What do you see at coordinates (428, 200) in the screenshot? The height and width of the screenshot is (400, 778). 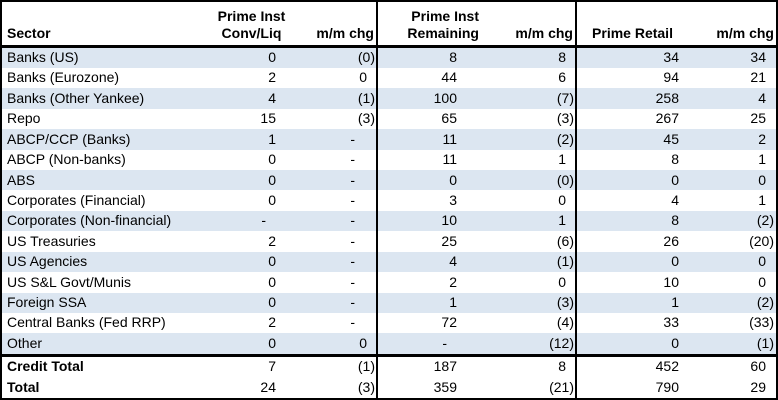 I see `value-cell: 3` at bounding box center [428, 200].